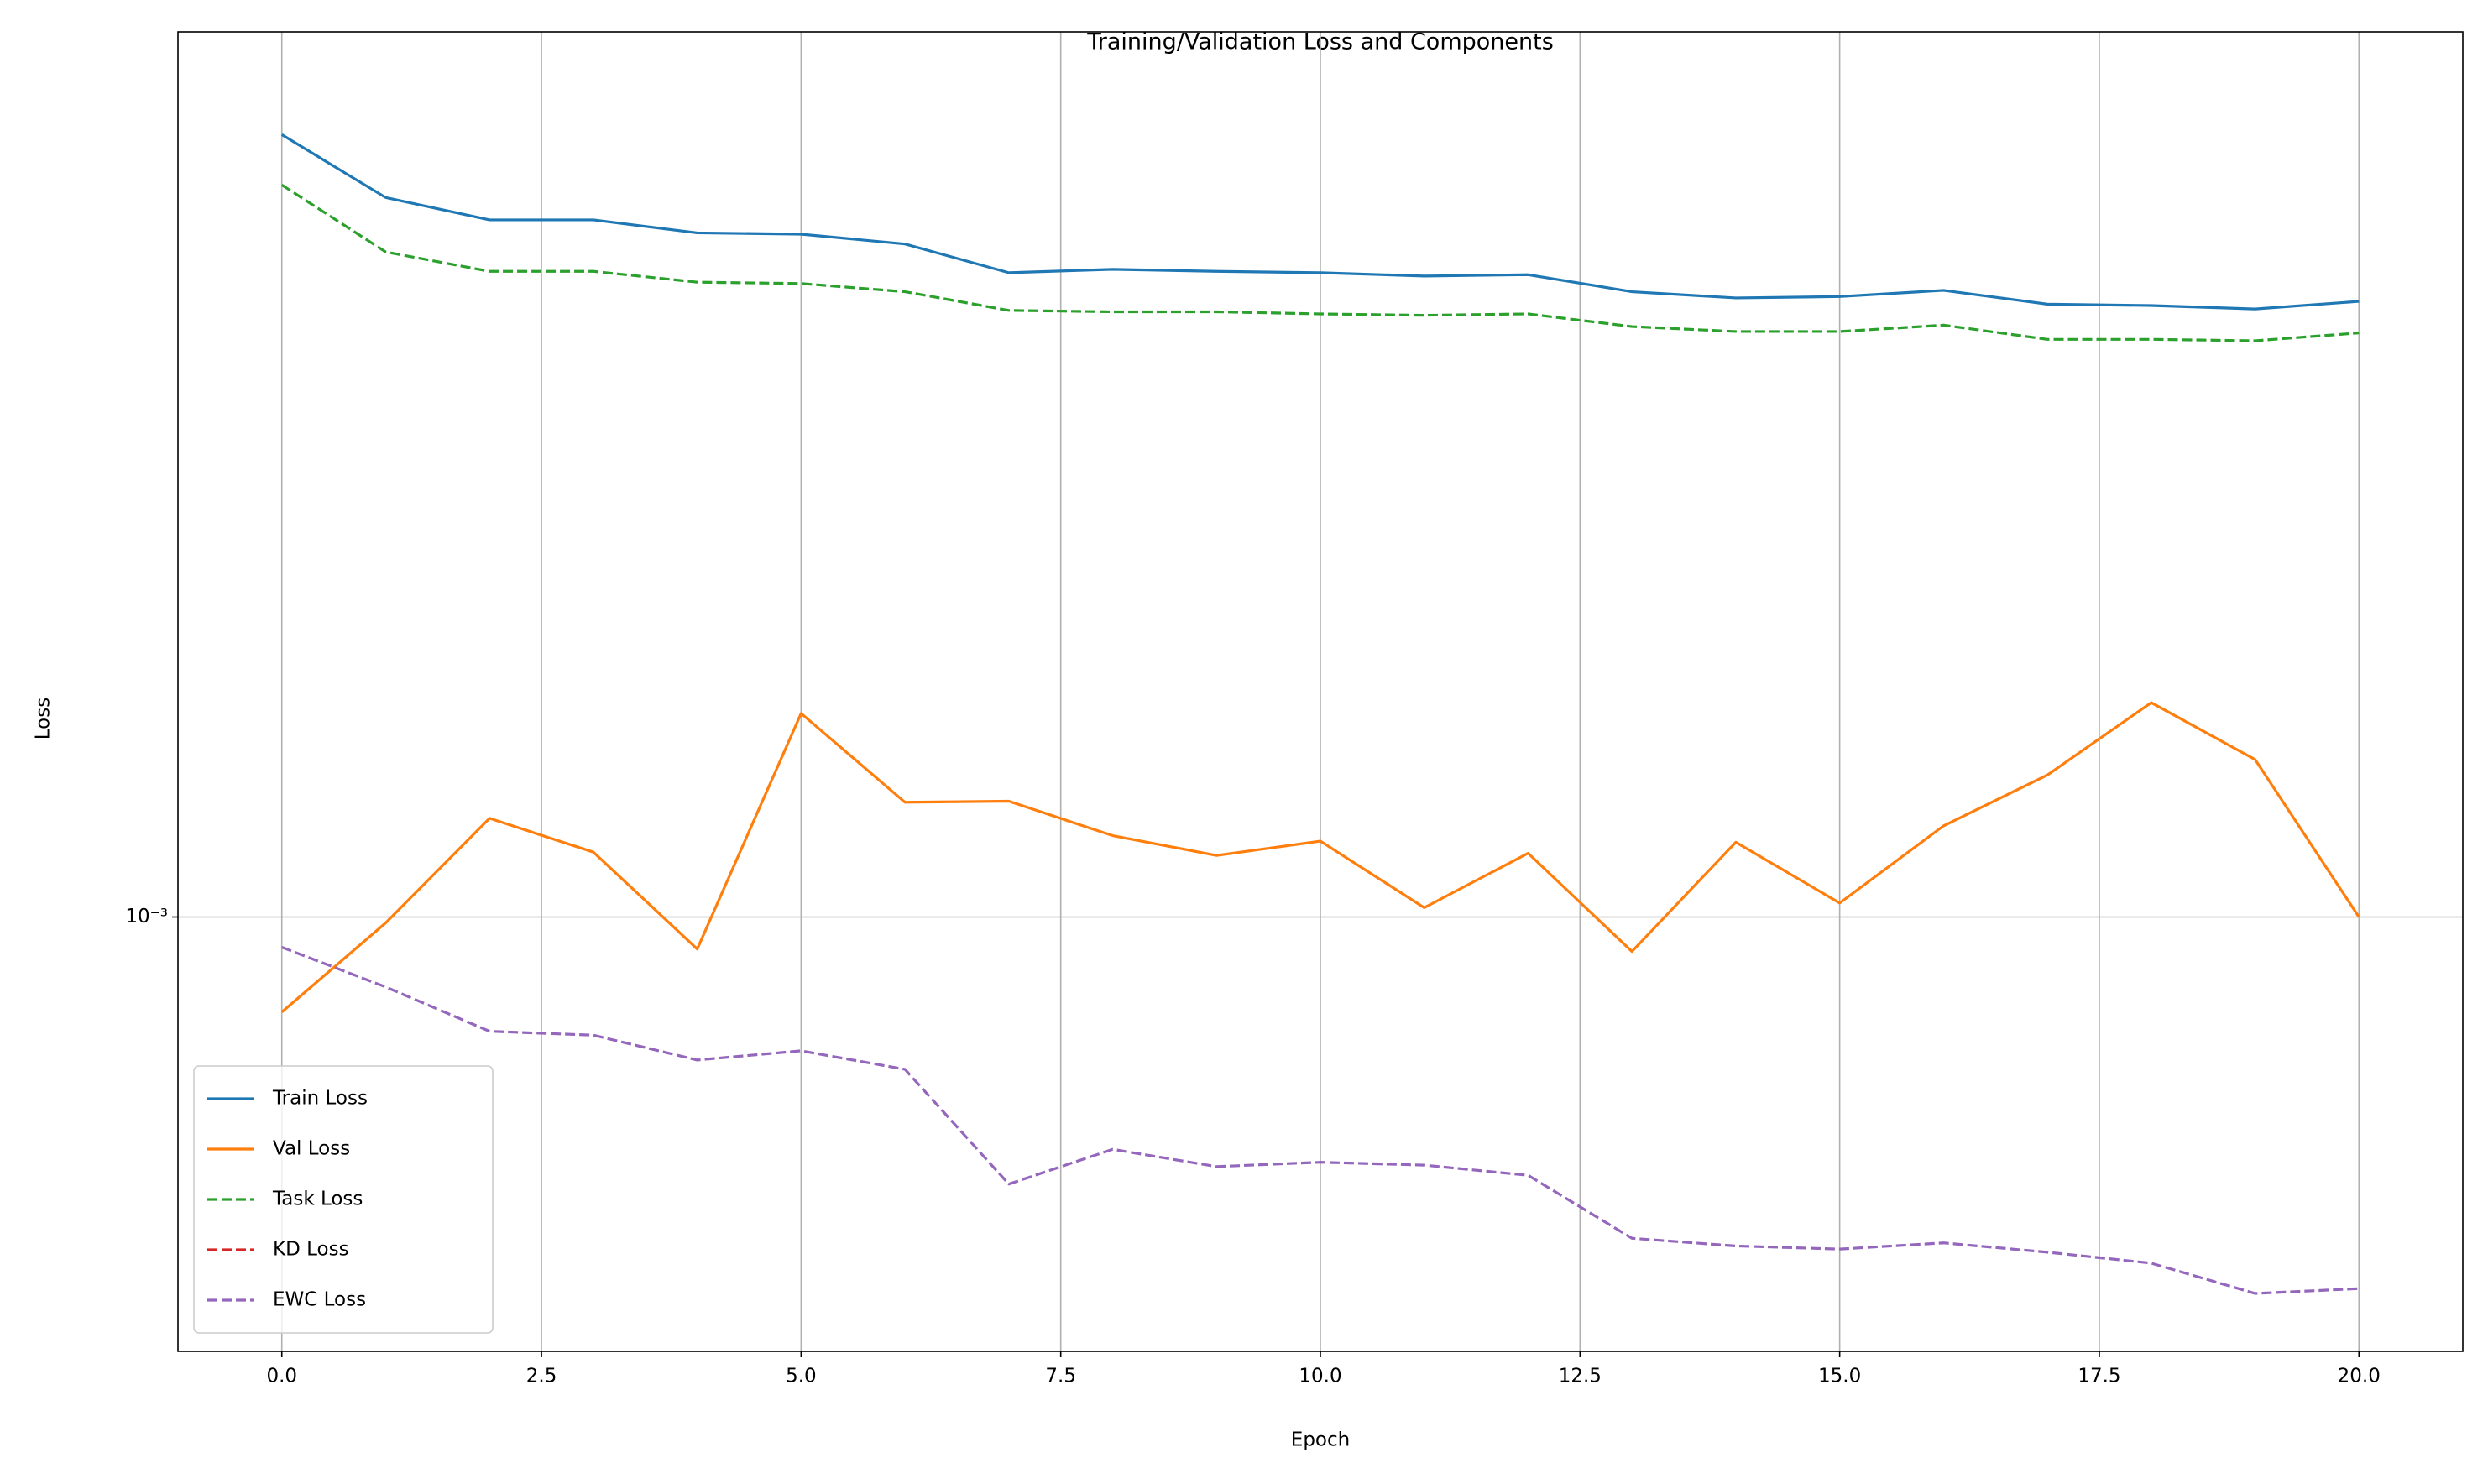 The width and height of the screenshot is (2488, 1484). Describe the element at coordinates (44, 718) in the screenshot. I see `y-axis-label: Loss` at that location.